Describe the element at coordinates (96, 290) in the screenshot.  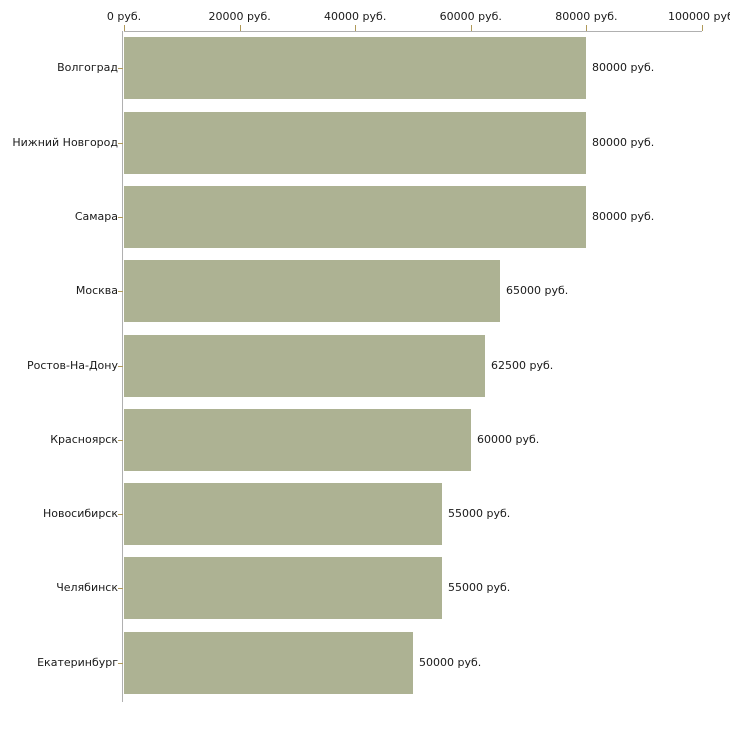
I see `category-label: Москва` at that location.